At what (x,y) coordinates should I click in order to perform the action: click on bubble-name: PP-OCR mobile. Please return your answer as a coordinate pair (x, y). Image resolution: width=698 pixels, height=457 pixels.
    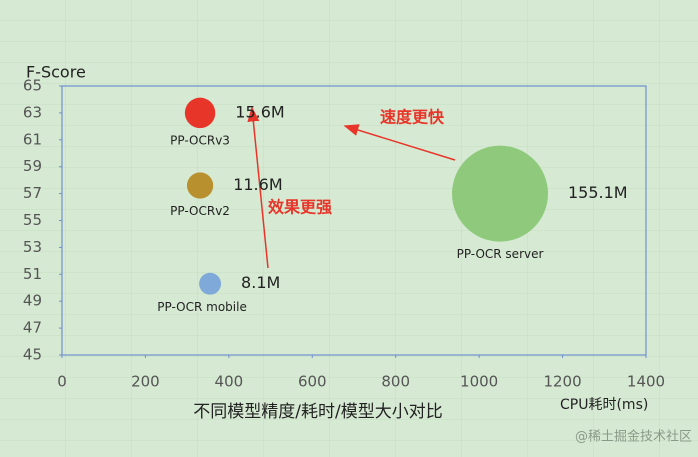
    Looking at the image, I should click on (202, 307).